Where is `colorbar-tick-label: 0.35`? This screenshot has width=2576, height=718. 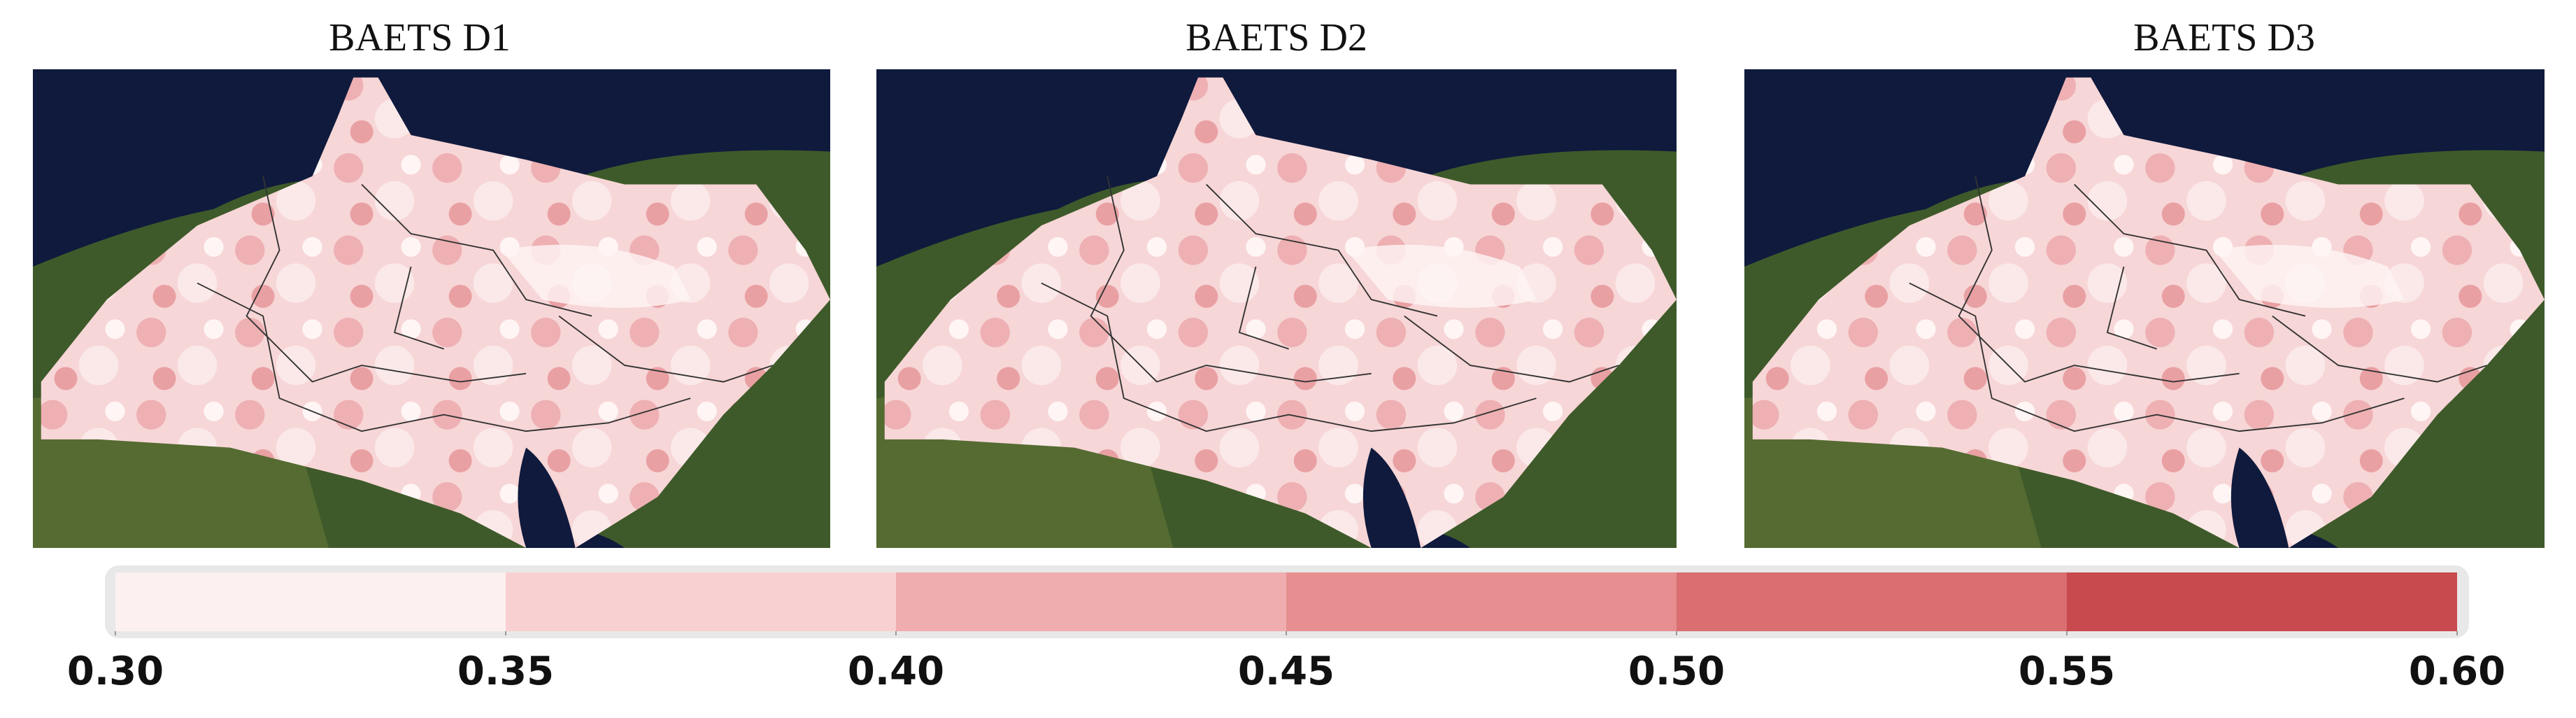
colorbar-tick-label: 0.35 is located at coordinates (505, 671).